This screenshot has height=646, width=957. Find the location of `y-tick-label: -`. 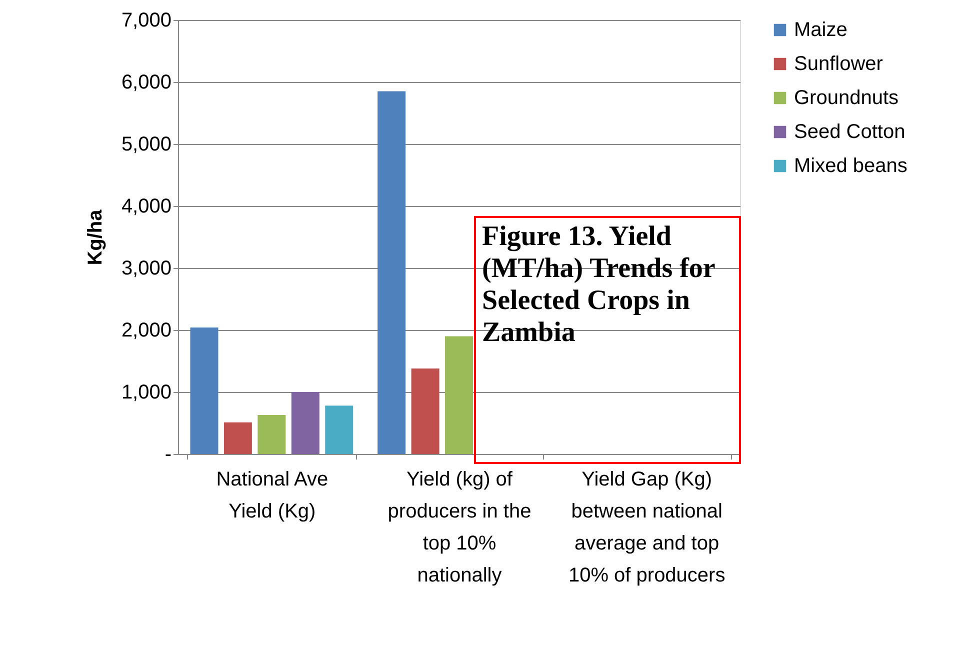

y-tick-label: - is located at coordinates (168, 455).